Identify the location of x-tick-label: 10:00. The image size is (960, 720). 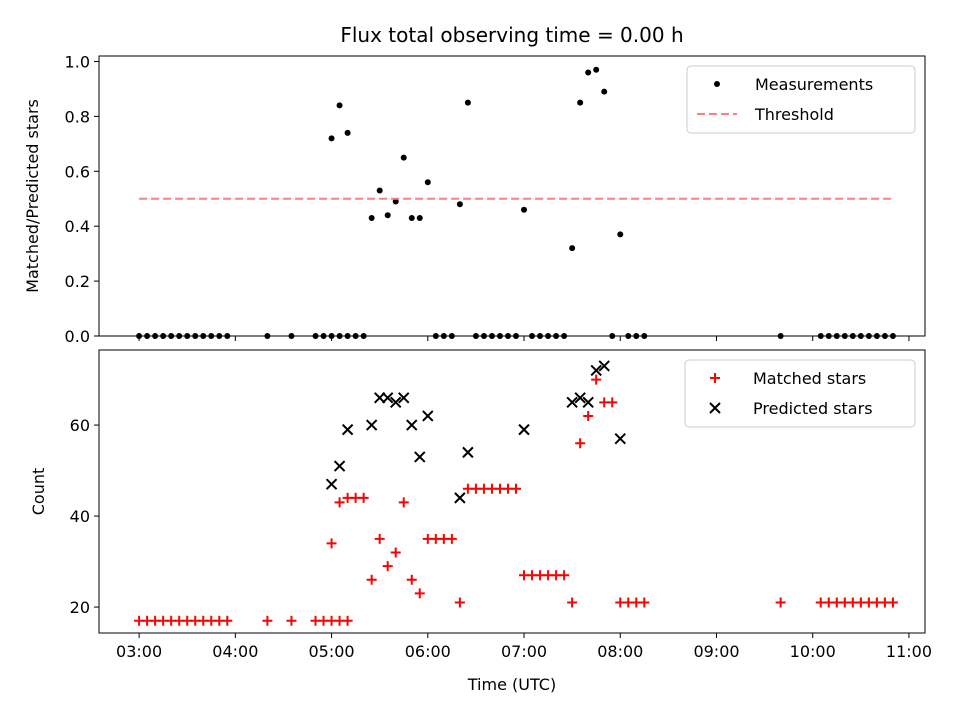
(813, 651).